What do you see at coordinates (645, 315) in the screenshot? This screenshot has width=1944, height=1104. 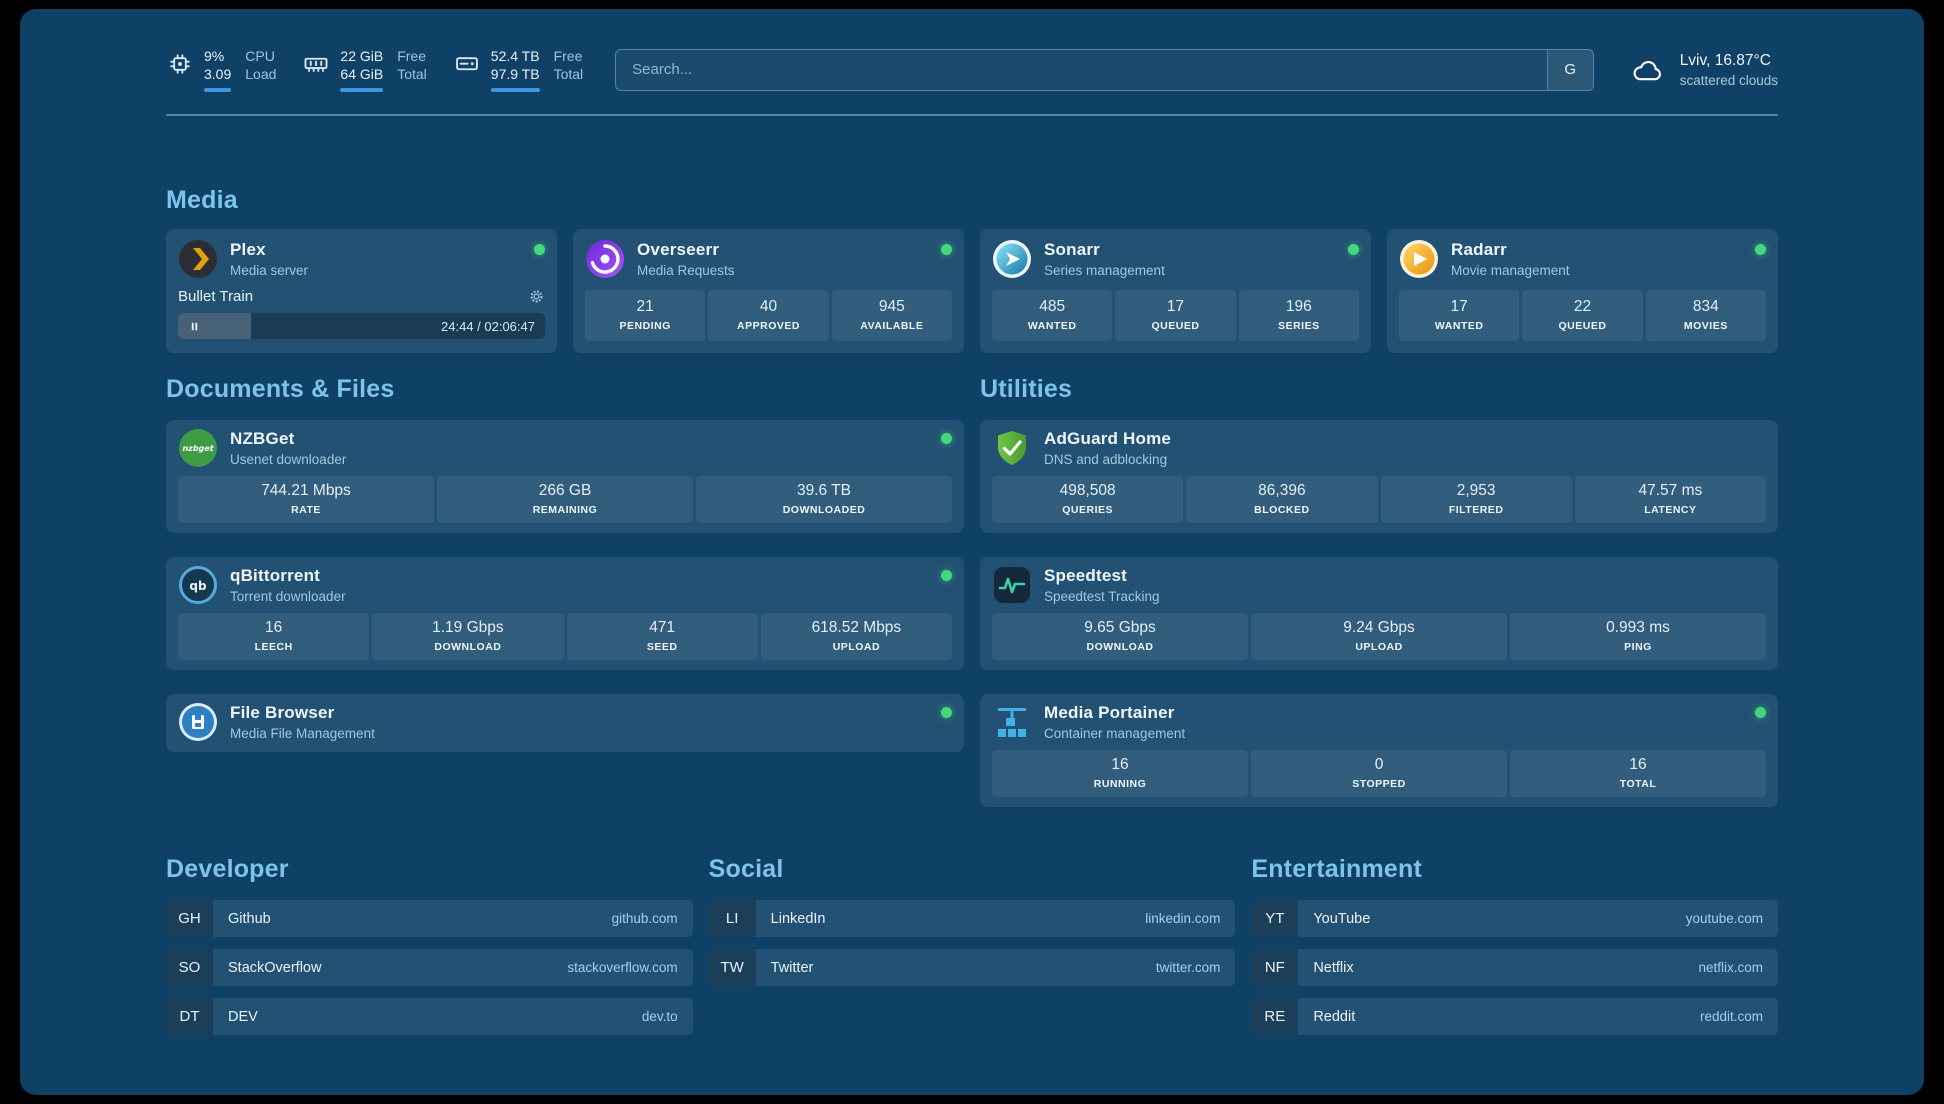 I see `stat-pending: 21 PENDING` at bounding box center [645, 315].